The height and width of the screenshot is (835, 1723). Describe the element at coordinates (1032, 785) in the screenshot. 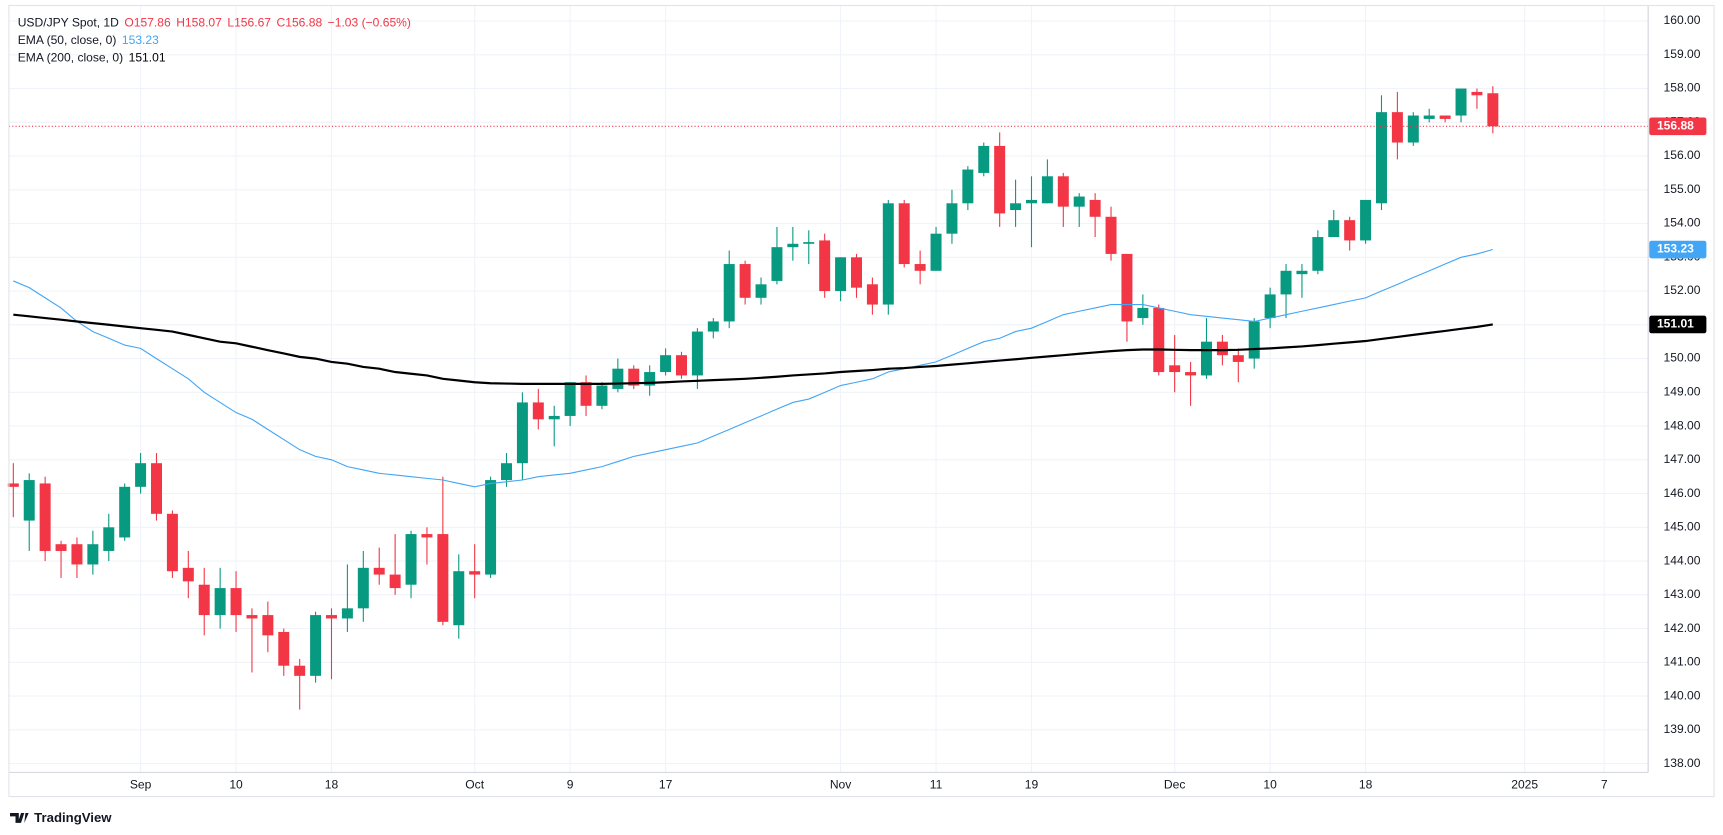

I see `x-tick-label: 19` at that location.